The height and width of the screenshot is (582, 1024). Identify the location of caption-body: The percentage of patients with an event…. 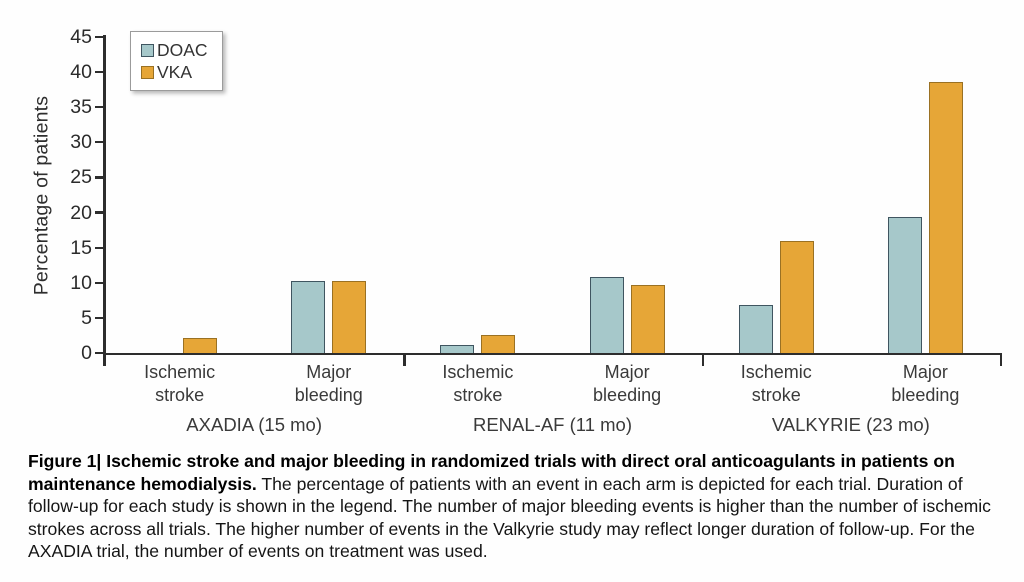
(509, 517).